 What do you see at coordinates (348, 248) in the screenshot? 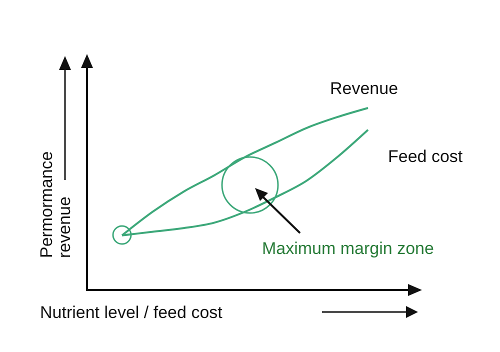
I see `annotation: Maximum margin zone` at bounding box center [348, 248].